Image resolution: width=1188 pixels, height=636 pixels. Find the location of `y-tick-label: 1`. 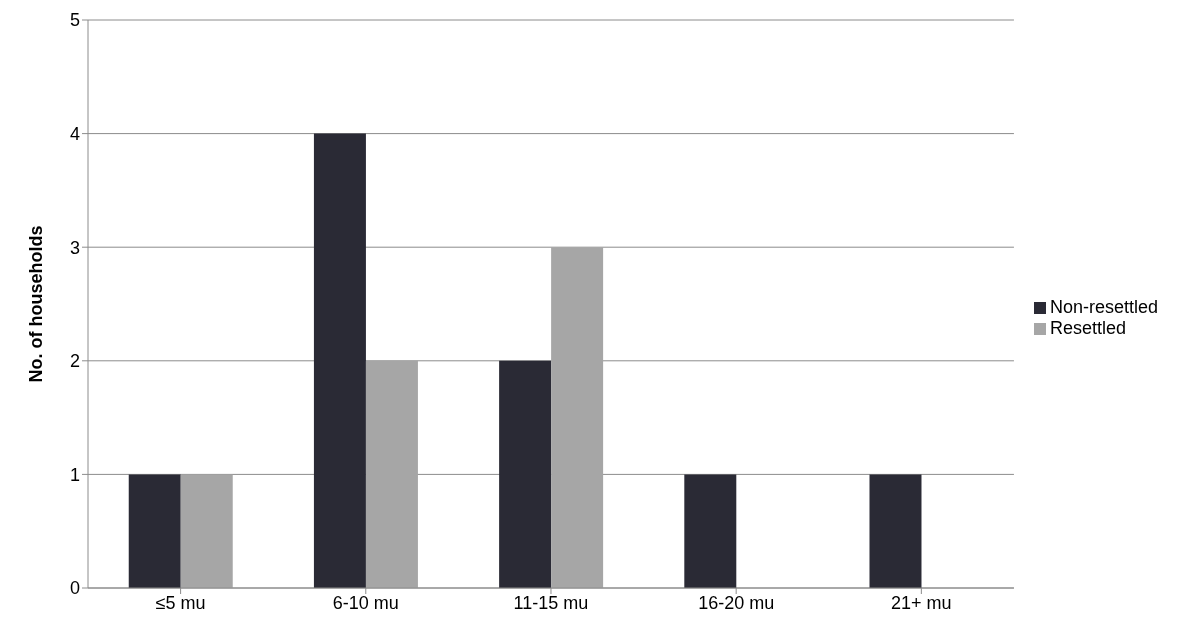

y-tick-label: 1 is located at coordinates (74, 474).